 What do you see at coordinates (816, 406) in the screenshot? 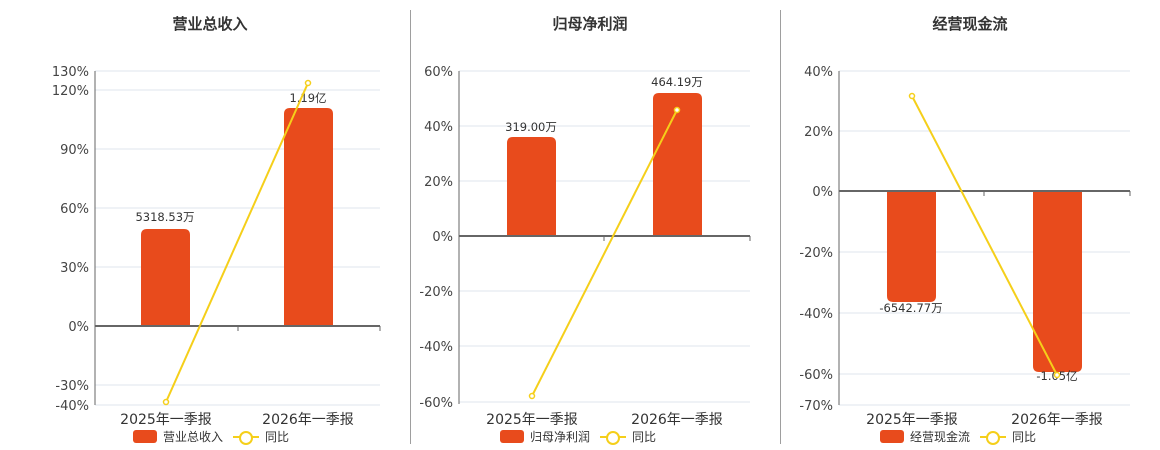
I see `svg-text: -70%` at bounding box center [816, 406].